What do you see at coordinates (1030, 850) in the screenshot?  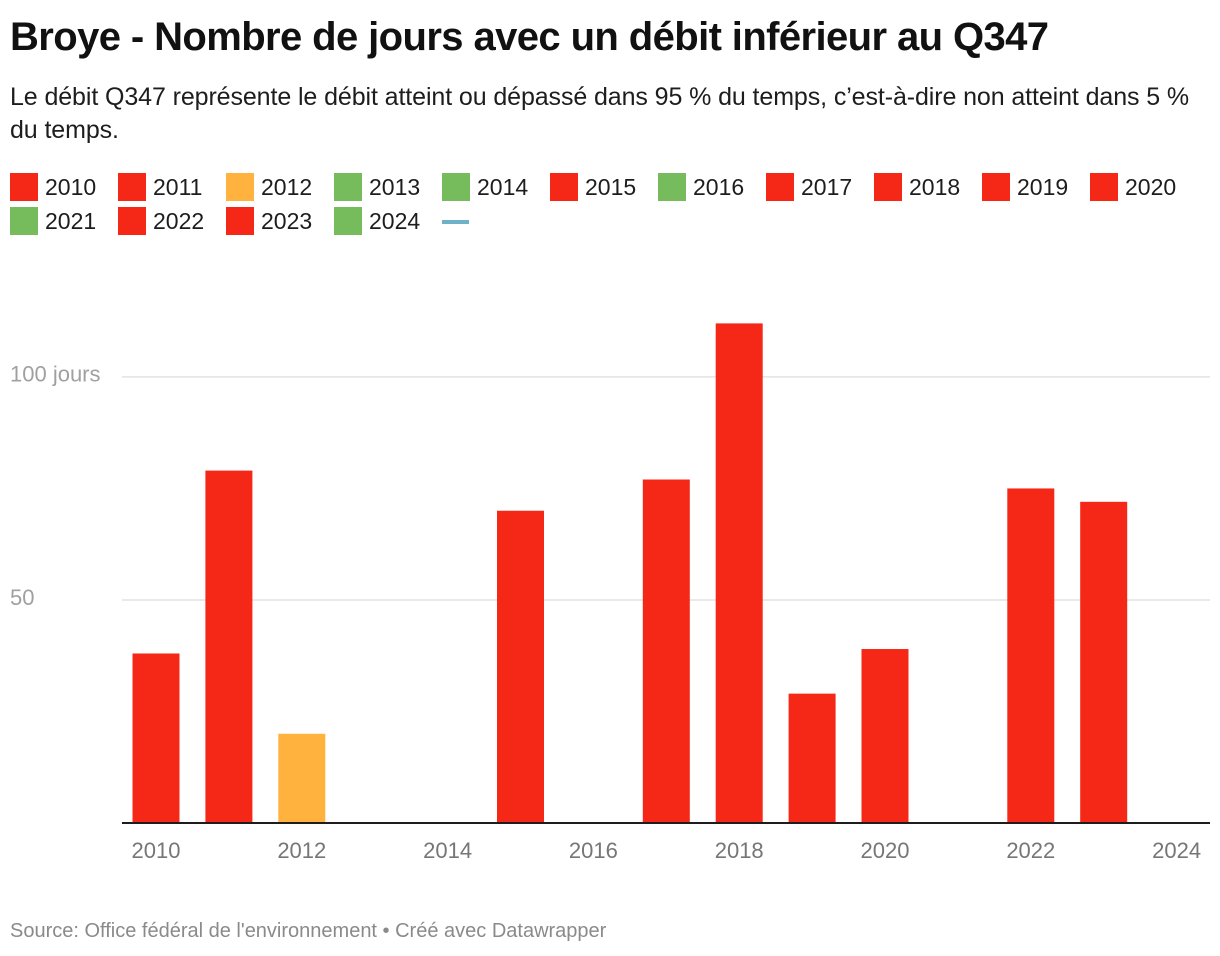 I see `x-tick-label: 2022` at bounding box center [1030, 850].